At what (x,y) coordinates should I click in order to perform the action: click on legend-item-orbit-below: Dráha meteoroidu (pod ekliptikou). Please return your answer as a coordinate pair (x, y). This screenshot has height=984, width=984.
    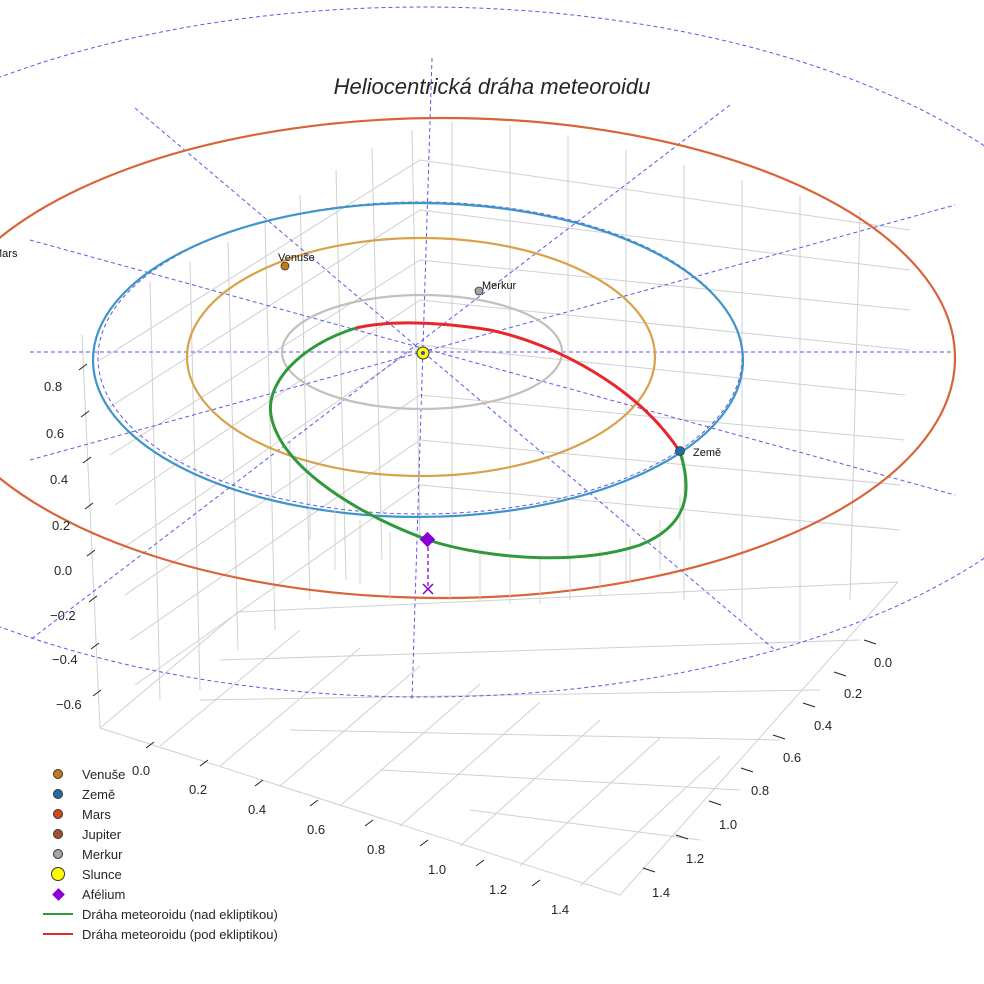
    Looking at the image, I should click on (159, 934).